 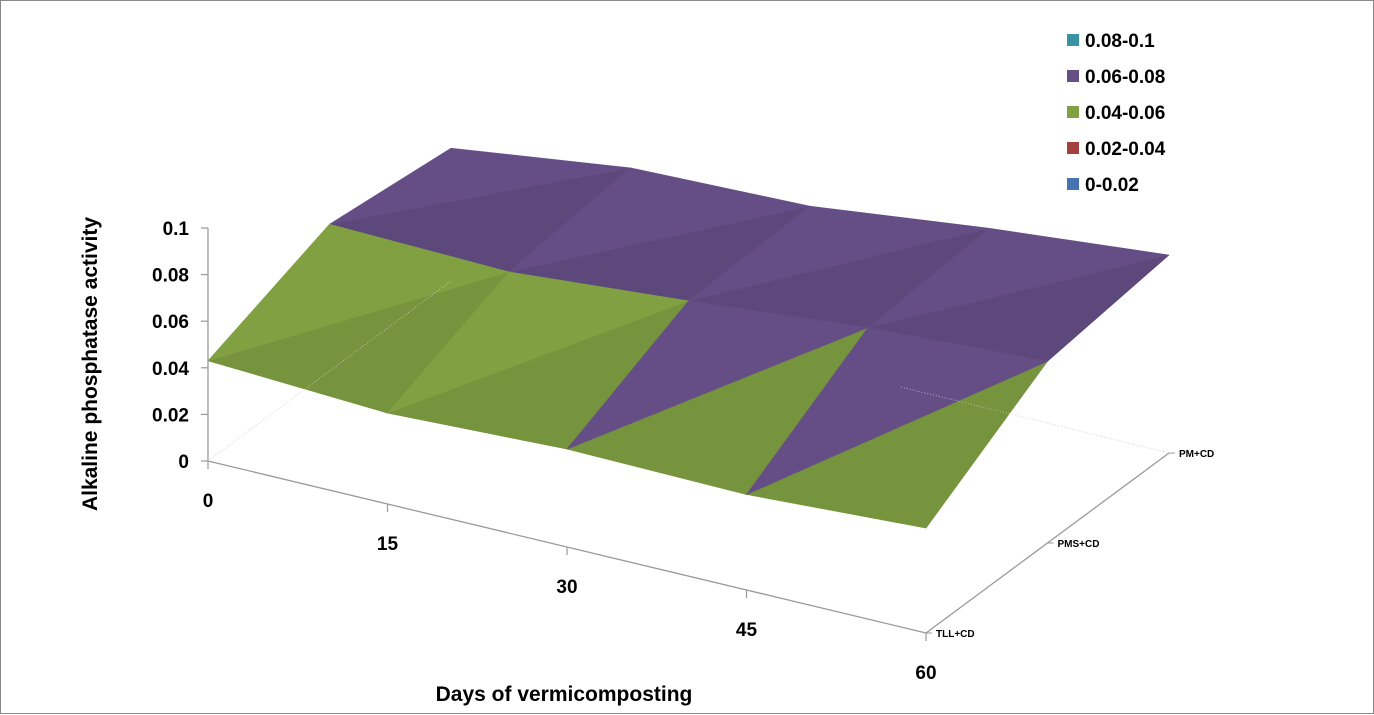 What do you see at coordinates (329, 371) in the screenshot?
I see `floor-back-edge` at bounding box center [329, 371].